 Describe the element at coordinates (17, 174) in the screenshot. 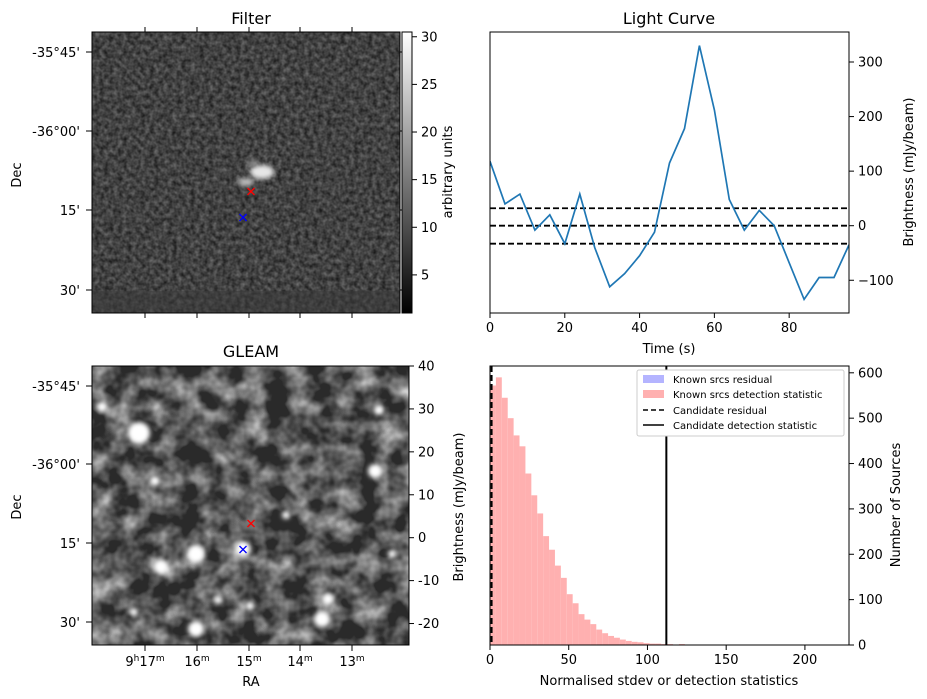

I see `filter-ylabel: Dec` at that location.